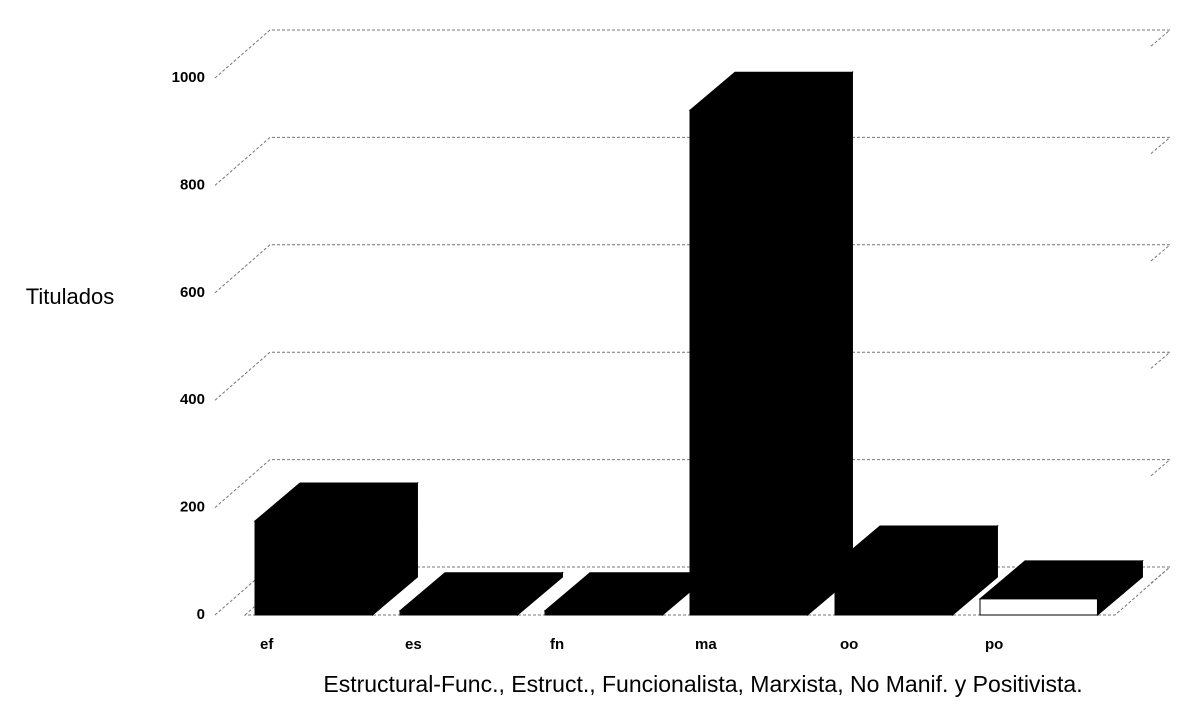  What do you see at coordinates (192, 399) in the screenshot?
I see `y-tick-label: 400` at bounding box center [192, 399].